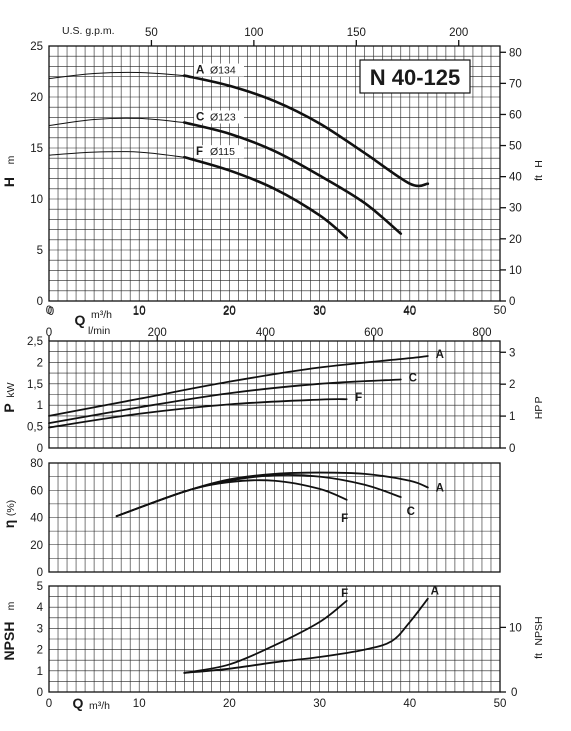  What do you see at coordinates (306, 635) in the screenshot?
I see `curve-a-npsh` at bounding box center [306, 635].